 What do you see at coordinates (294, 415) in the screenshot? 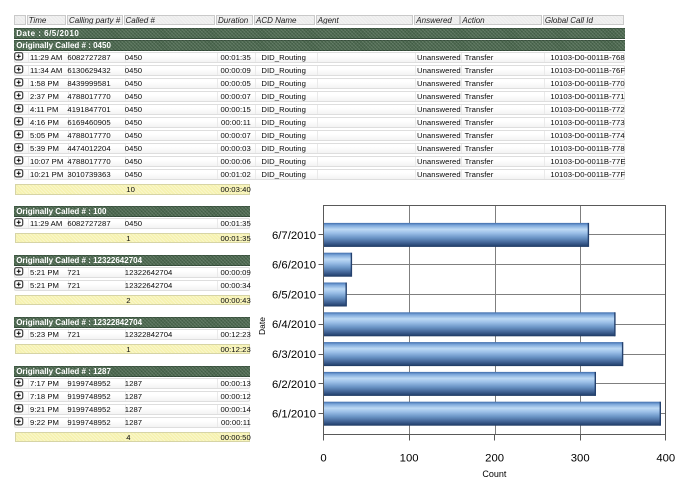
I see `svg-text: 6/1/2010` at bounding box center [294, 415].